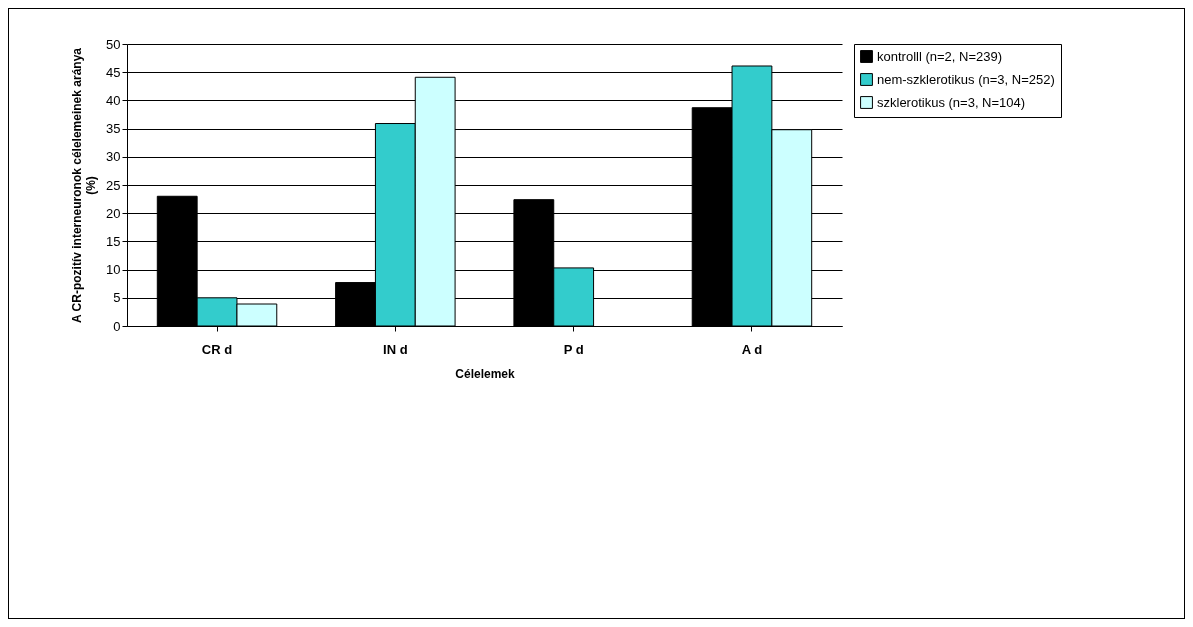 The width and height of the screenshot is (1193, 627). What do you see at coordinates (117, 326) in the screenshot?
I see `y-tick-label: 0` at bounding box center [117, 326].